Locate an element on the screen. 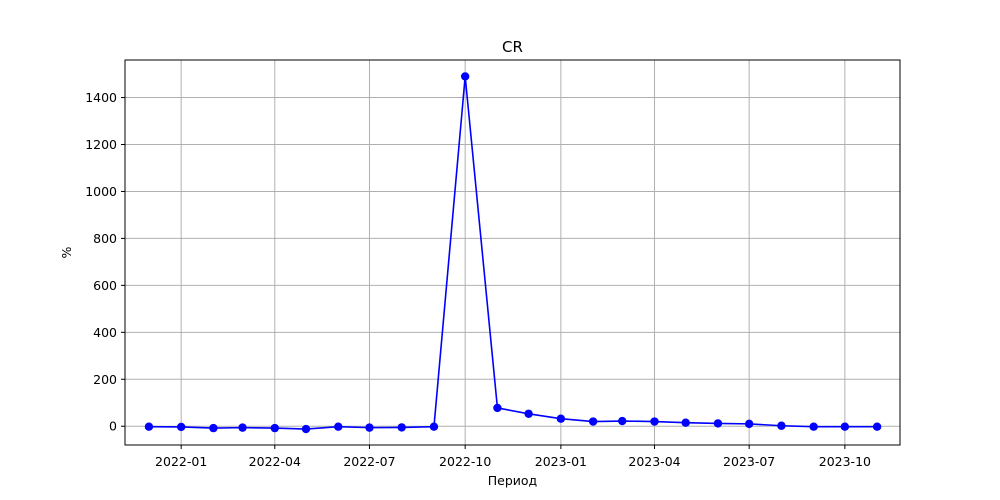 The image size is (1000, 500). x-tick-label: 2022-01 is located at coordinates (181, 461).